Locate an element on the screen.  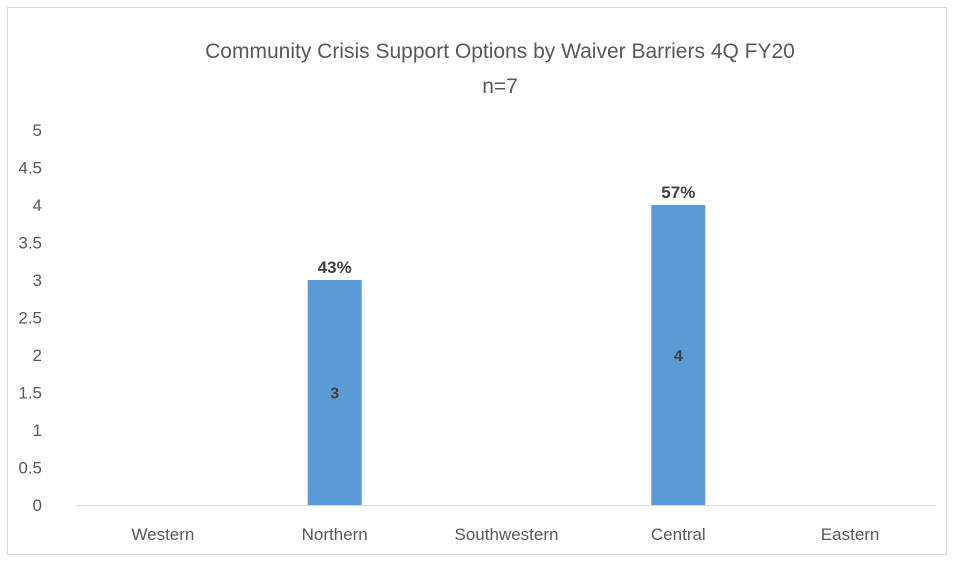
chart-subtitle: n=7 is located at coordinates (500, 86).